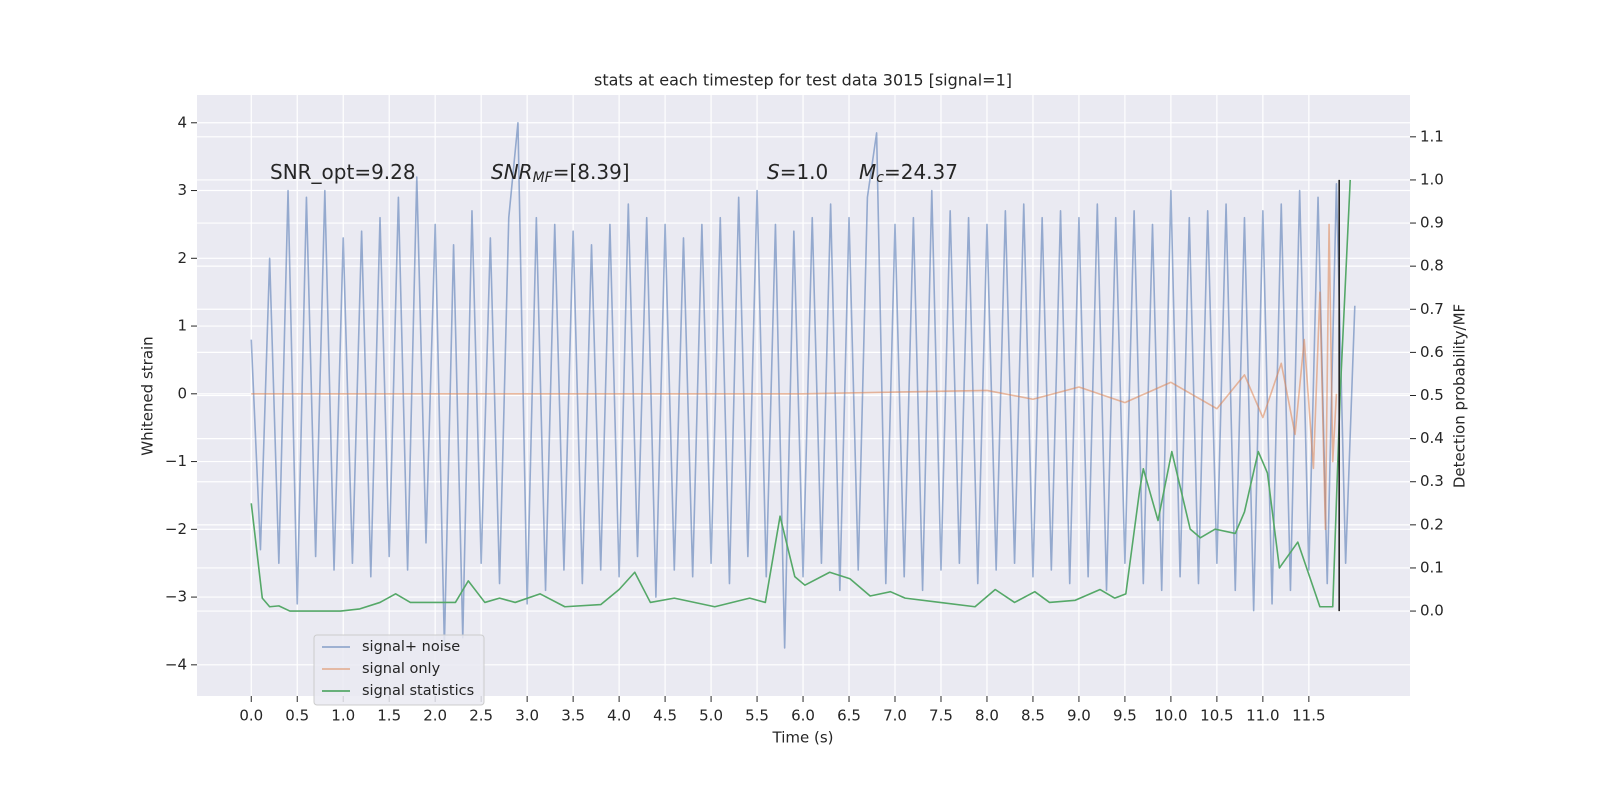  I want to click on annotation-rest: =[8.39], so click(591, 172).